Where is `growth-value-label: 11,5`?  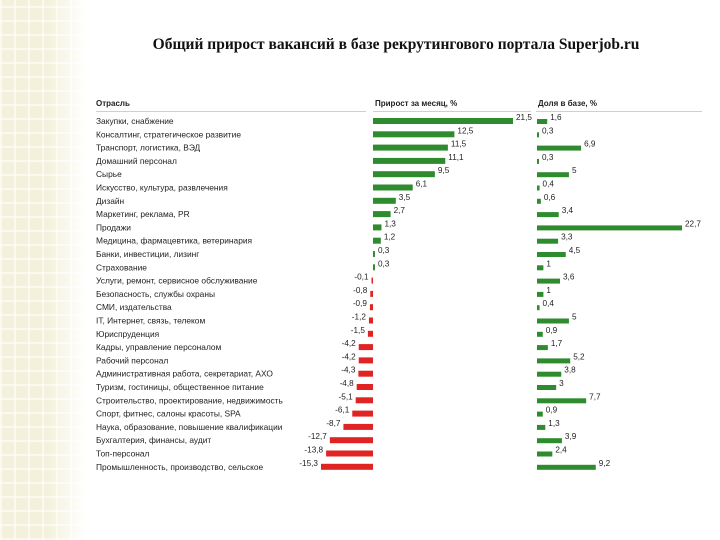
growth-value-label: 11,5 is located at coordinates (459, 144).